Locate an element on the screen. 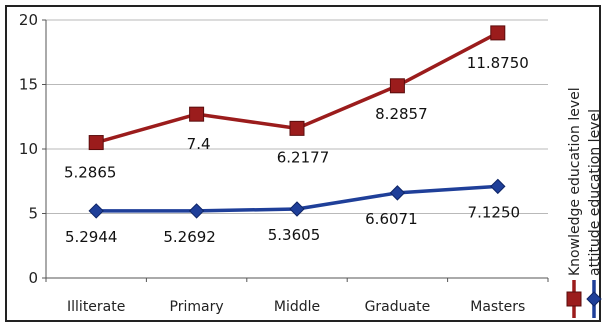 The width and height of the screenshot is (608, 329). y-axis-ticks: 0 5 10 15 20 is located at coordinates (28, 149).